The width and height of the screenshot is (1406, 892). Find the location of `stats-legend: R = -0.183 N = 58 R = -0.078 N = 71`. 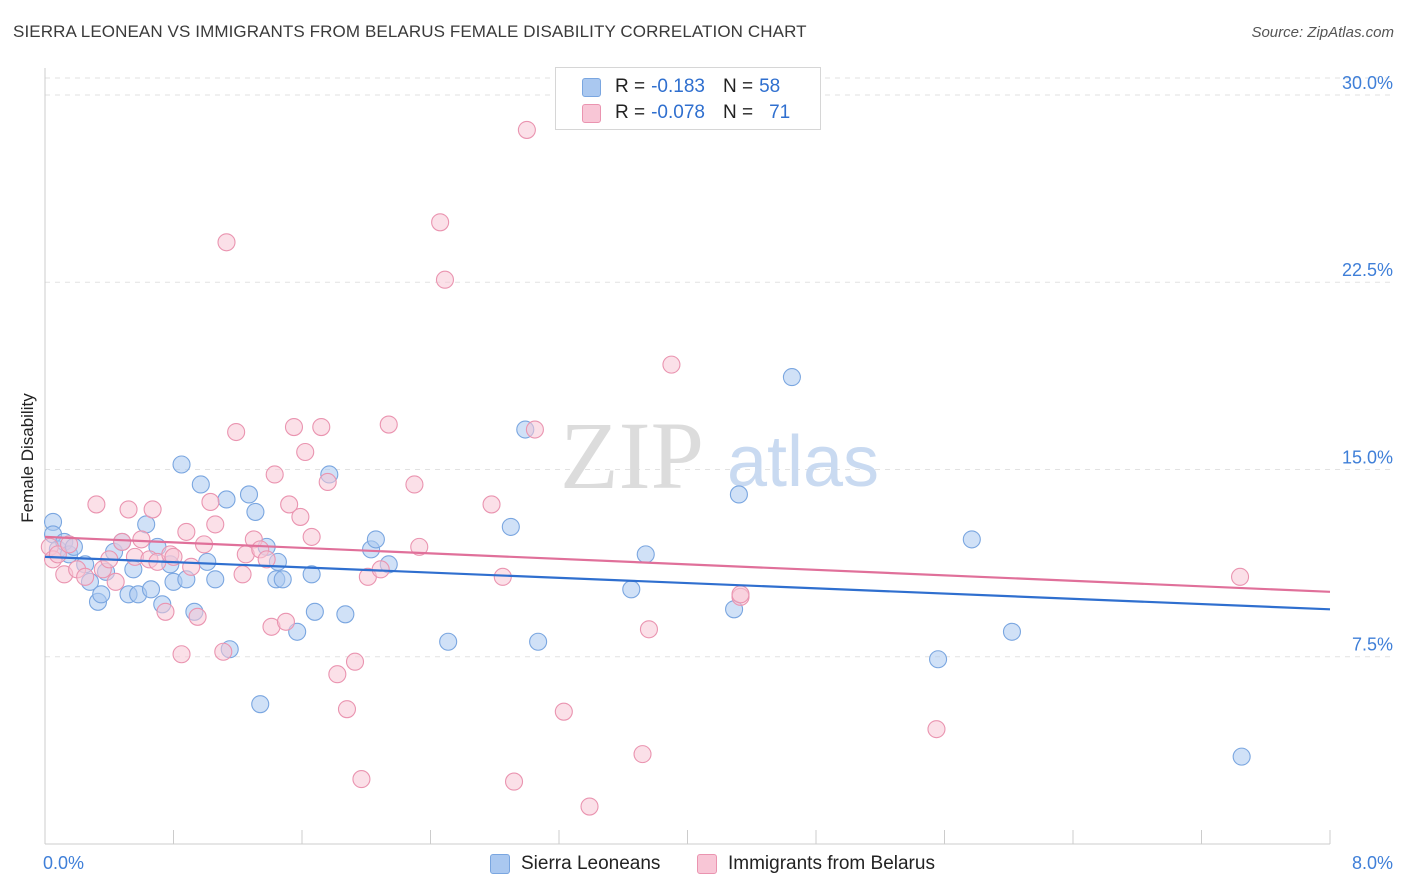

stats-legend: R = -0.183 N = 58 R = -0.078 N = 71 is located at coordinates (688, 98).